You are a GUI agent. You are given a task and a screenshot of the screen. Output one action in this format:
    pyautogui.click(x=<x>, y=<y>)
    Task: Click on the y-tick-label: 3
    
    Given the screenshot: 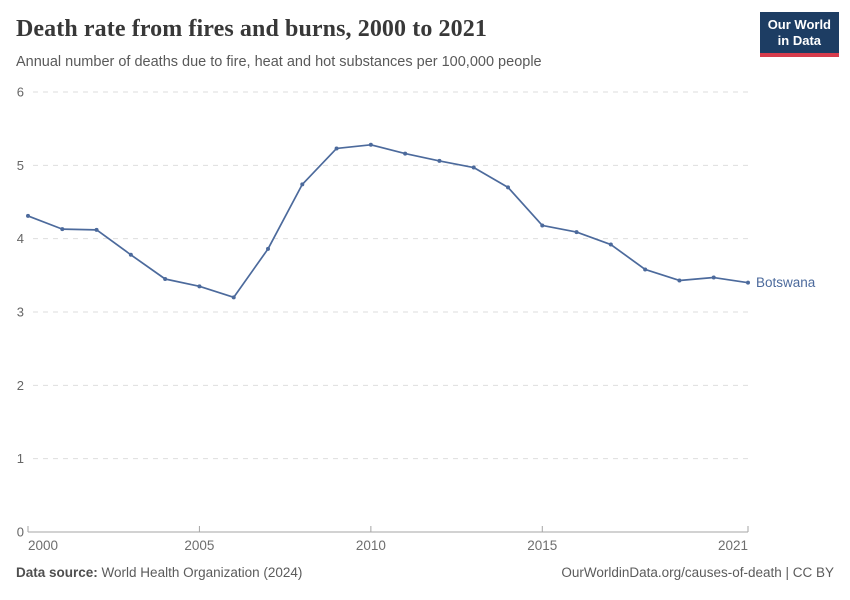 What is the action you would take?
    pyautogui.click(x=20, y=312)
    